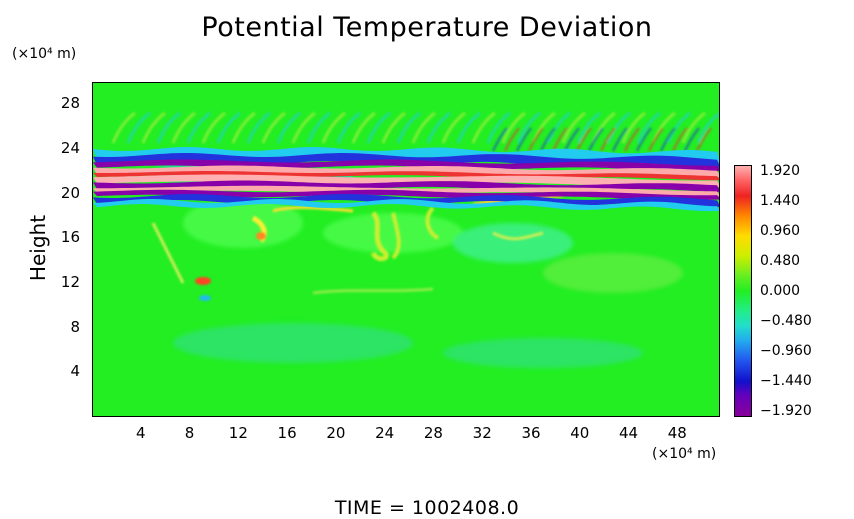 Image resolution: width=854 pixels, height=519 pixels. I want to click on y-tick-label: 20, so click(70, 192).